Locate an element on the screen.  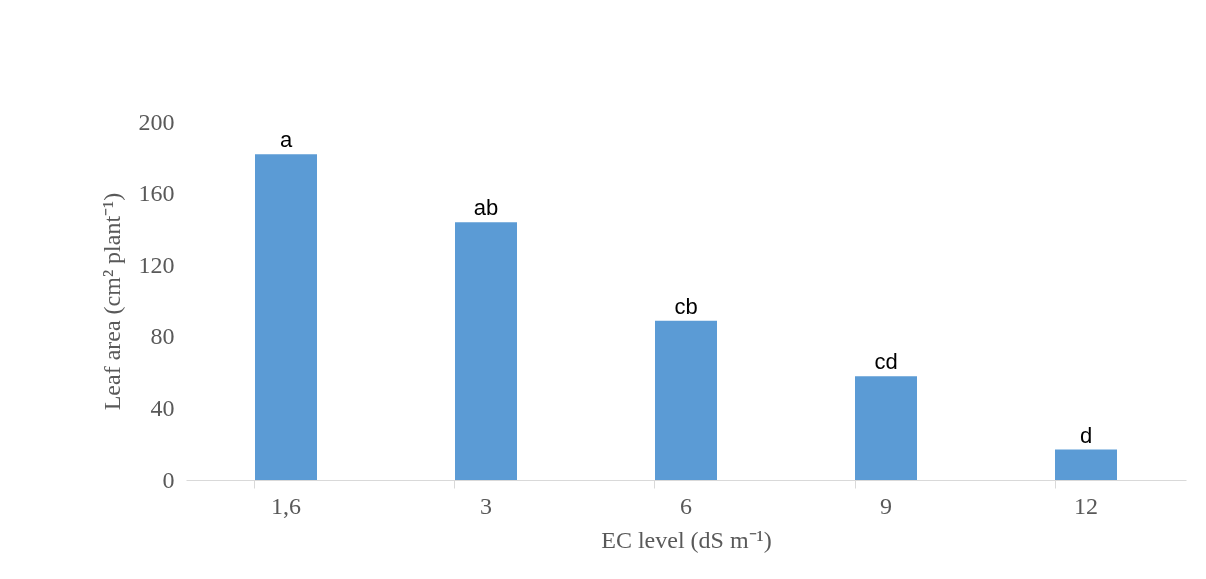
y-tick-label: 160 is located at coordinates (156, 193).